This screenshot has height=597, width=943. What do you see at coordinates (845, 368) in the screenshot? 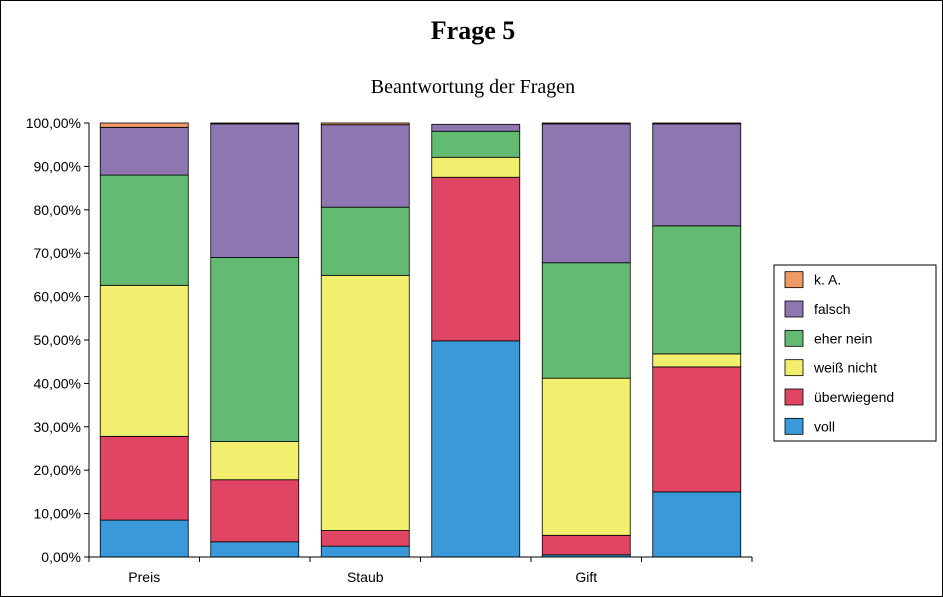
I see `legend-label: weiß nicht` at bounding box center [845, 368].